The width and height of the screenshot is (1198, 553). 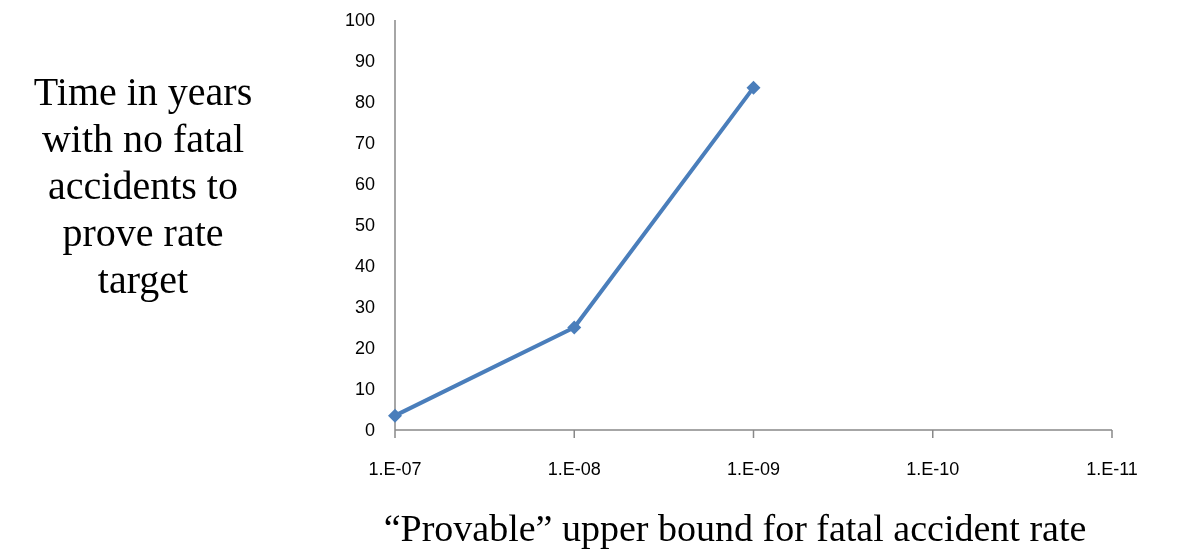 What do you see at coordinates (364, 348) in the screenshot?
I see `y-tick-label: 20` at bounding box center [364, 348].